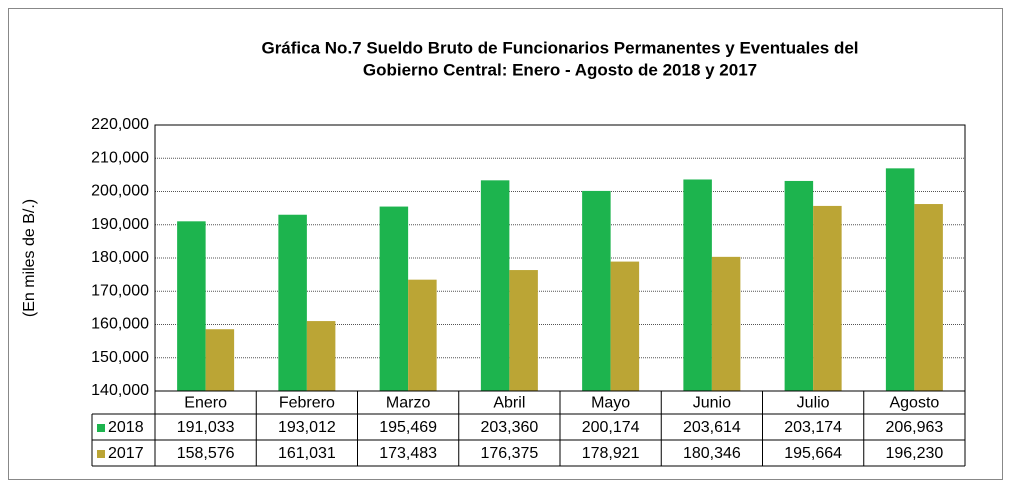 This screenshot has height=488, width=1010. Describe the element at coordinates (120, 390) in the screenshot. I see `y-tick-label: 140,000` at that location.